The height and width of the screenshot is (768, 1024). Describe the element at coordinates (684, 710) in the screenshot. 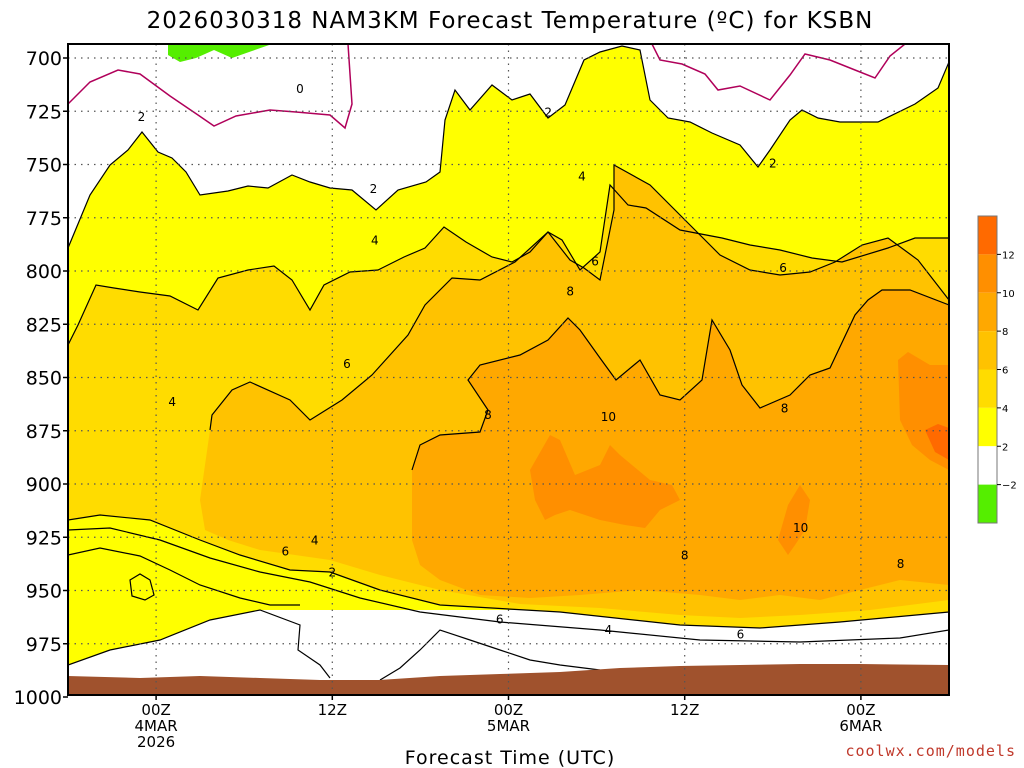

I see `x-tick-label-3: 12Z` at that location.